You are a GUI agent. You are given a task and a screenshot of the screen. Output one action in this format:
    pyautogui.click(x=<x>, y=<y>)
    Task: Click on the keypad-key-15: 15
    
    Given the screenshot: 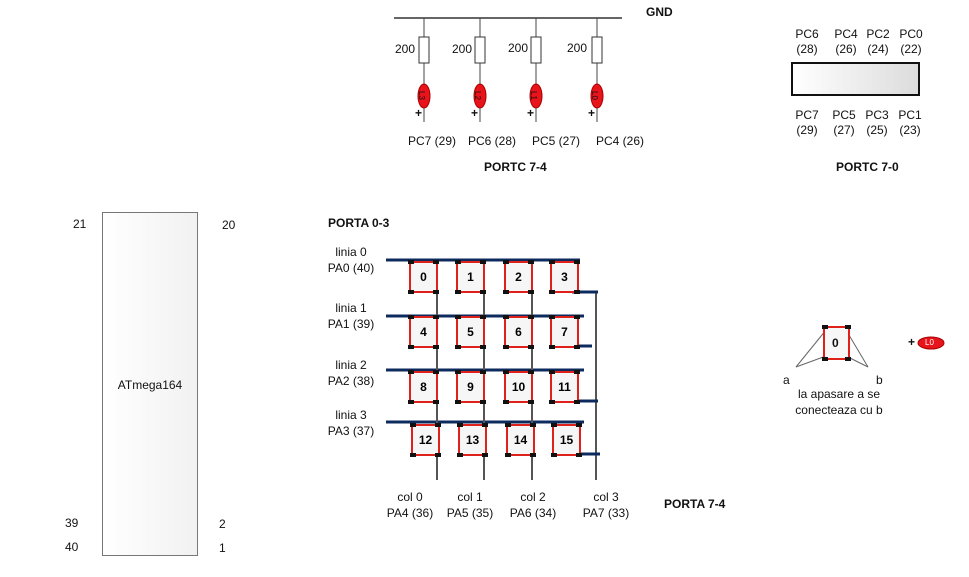 What is the action you would take?
    pyautogui.click(x=566, y=440)
    